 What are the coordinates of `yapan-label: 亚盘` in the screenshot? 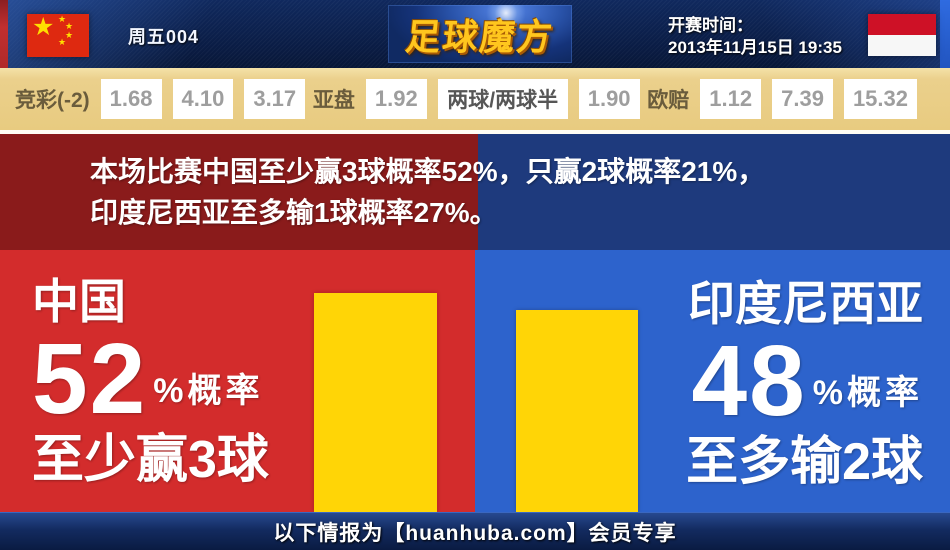 It's located at (333, 100).